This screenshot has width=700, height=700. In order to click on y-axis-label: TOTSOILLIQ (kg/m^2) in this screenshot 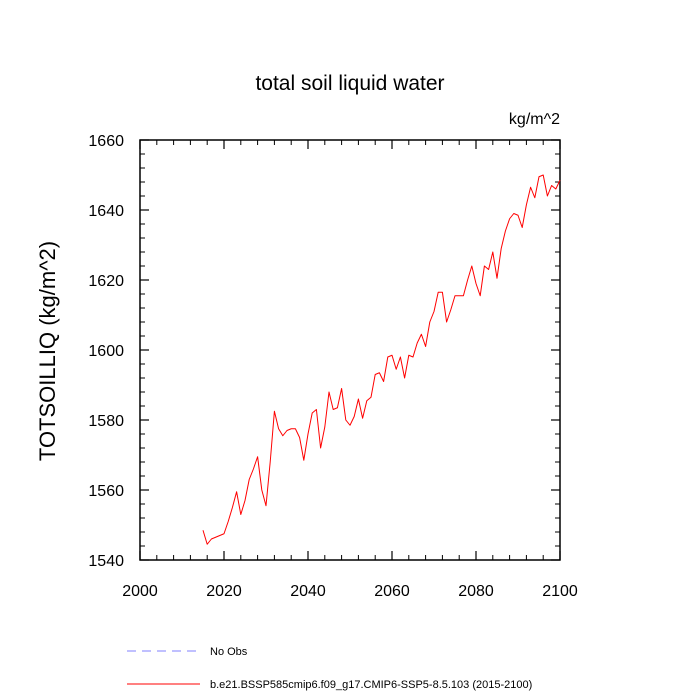, I will do `click(47, 351)`.